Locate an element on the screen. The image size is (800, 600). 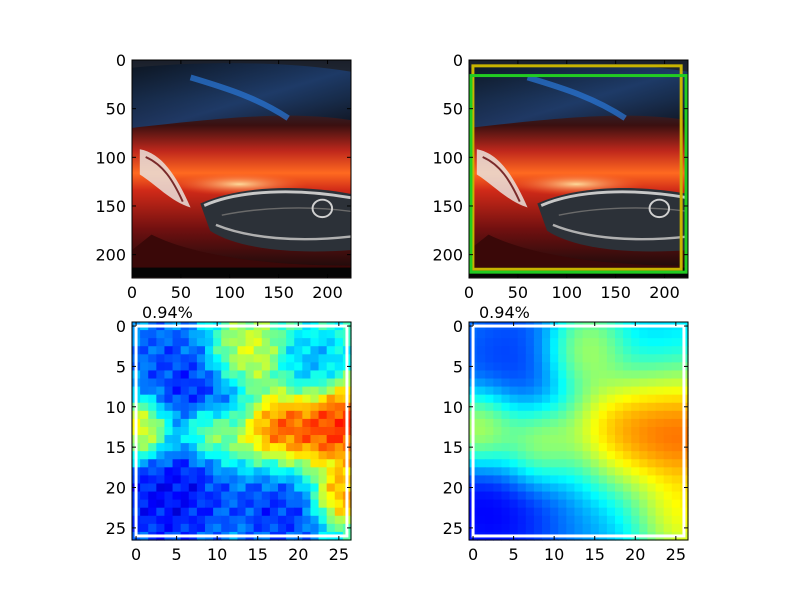
x-axis-ticks: 0 5 10 15 20 25 is located at coordinates (577, 443).